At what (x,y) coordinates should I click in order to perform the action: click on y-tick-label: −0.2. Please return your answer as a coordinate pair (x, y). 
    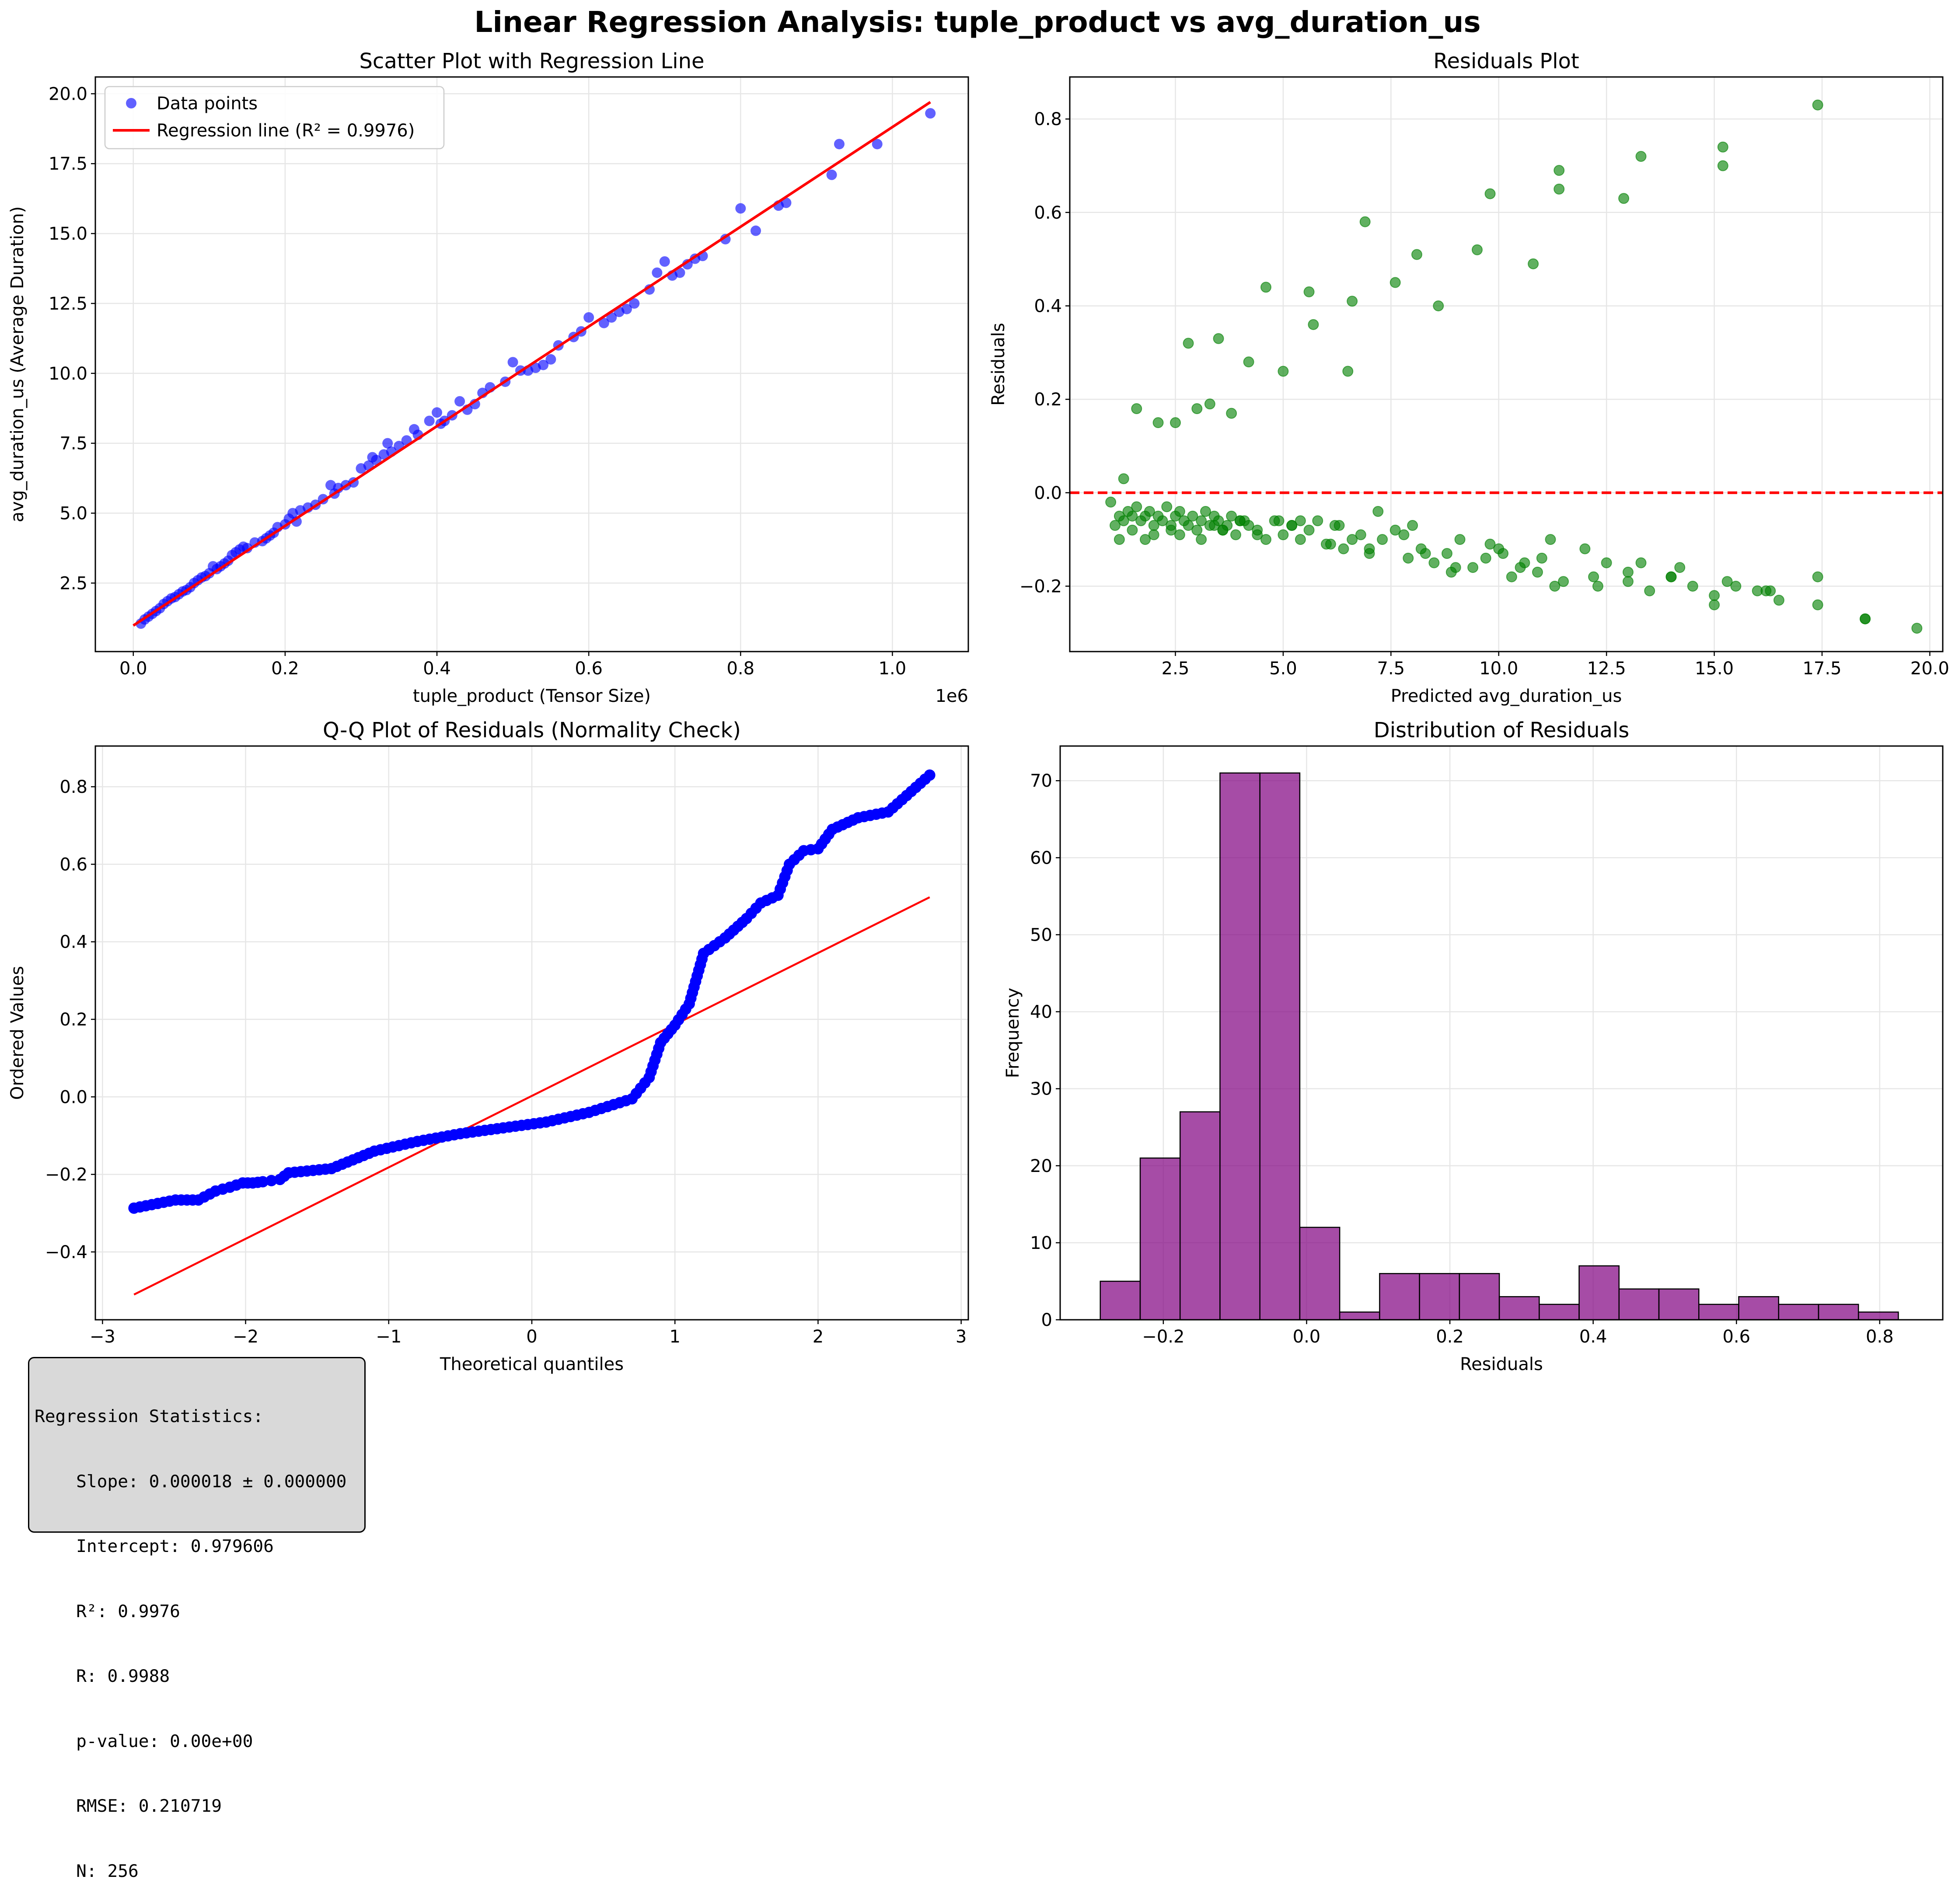
    Looking at the image, I should click on (1040, 586).